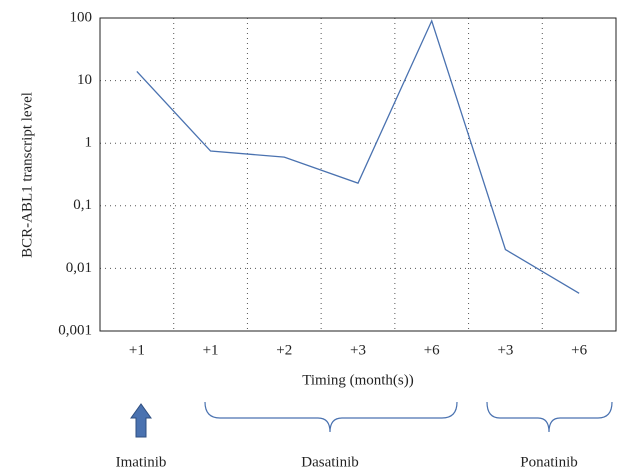  I want to click on y-tick-label: 0,001, so click(75, 330).